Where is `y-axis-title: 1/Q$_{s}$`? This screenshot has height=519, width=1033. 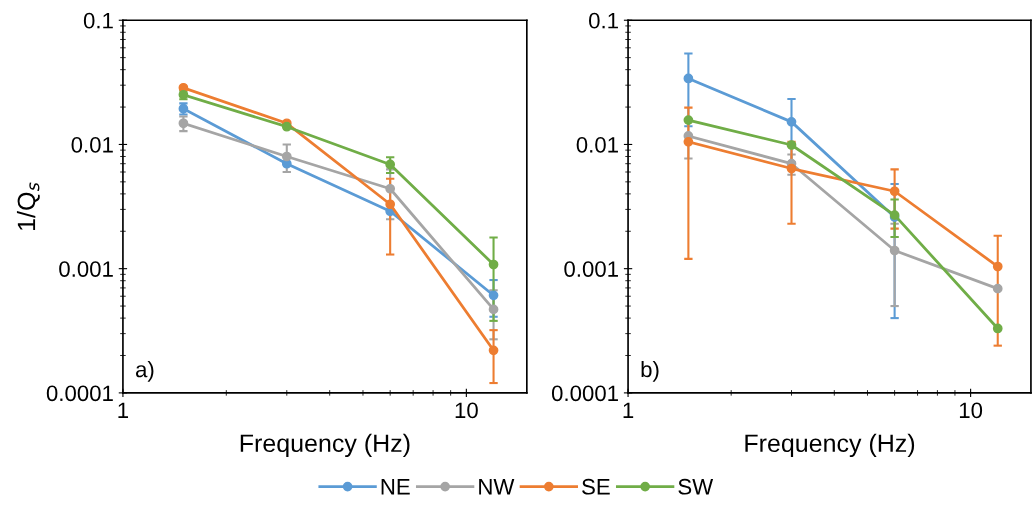
y-axis-title: 1/Q$_{s}$ is located at coordinates (28, 206).